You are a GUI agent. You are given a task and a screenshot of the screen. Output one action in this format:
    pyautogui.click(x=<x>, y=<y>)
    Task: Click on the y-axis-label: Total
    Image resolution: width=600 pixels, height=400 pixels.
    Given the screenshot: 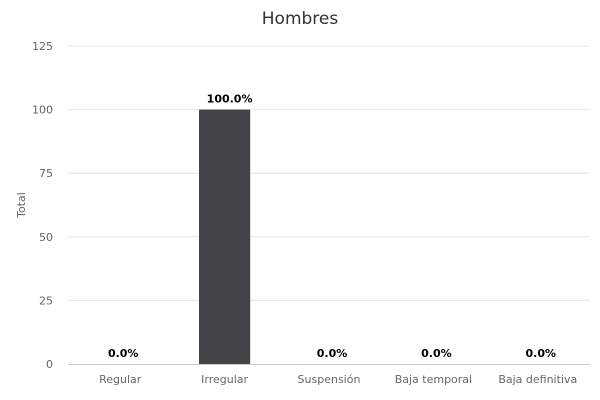 What is the action you would take?
    pyautogui.click(x=21, y=205)
    